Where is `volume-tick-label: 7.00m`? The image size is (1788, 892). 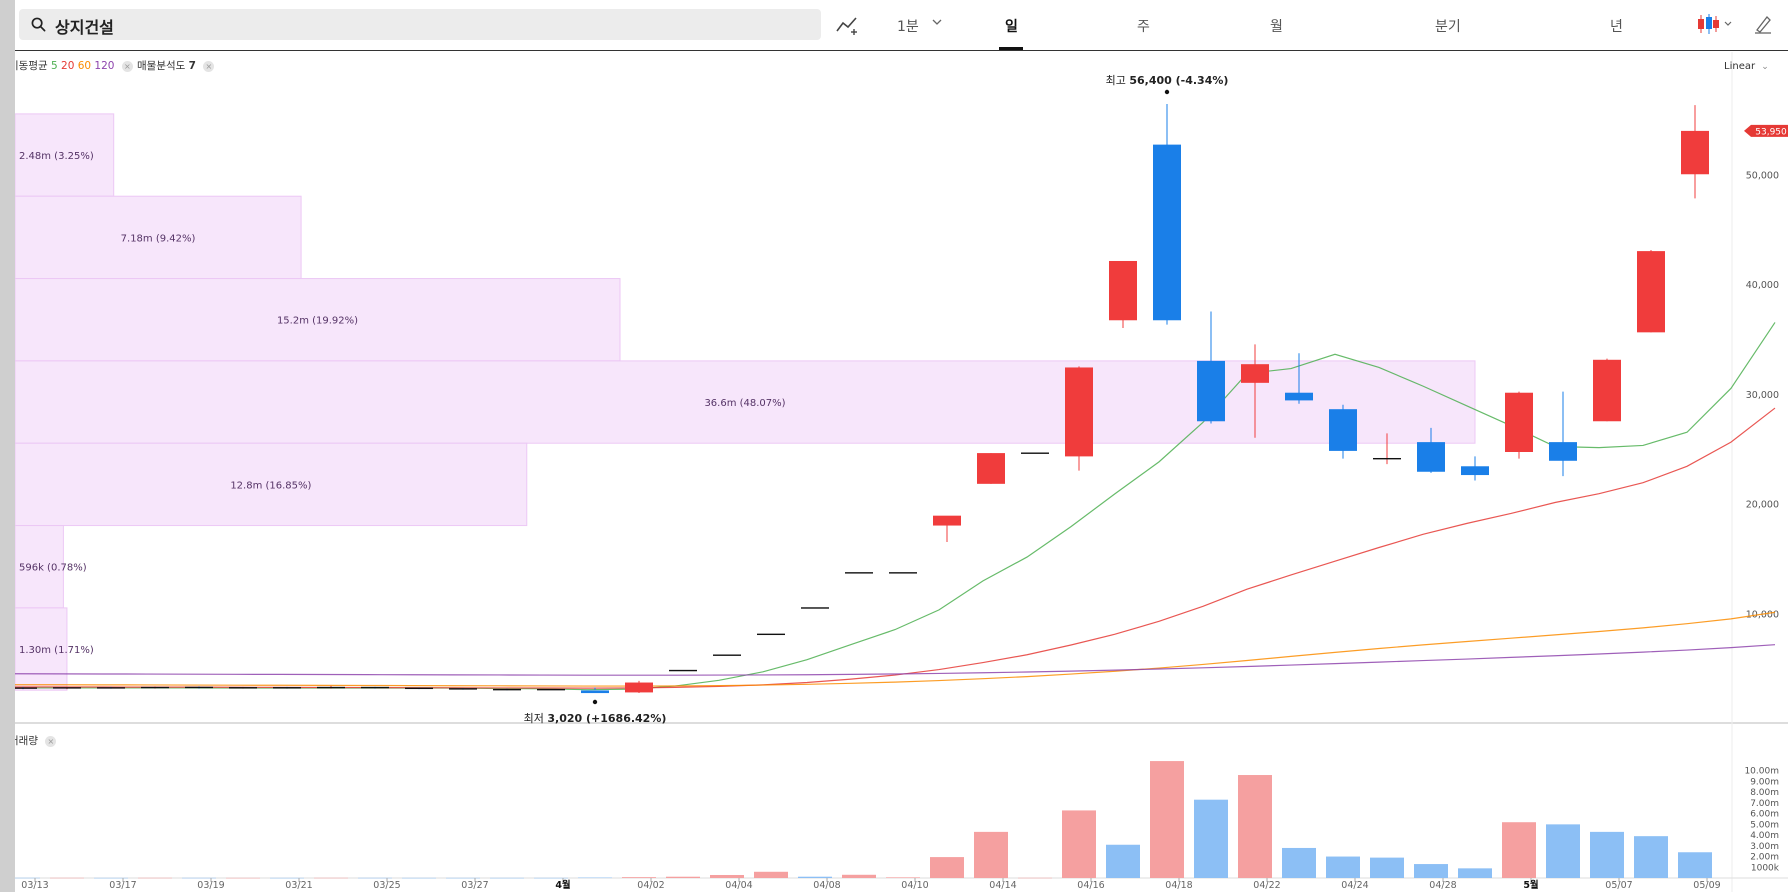
volume-tick-label: 7.00m is located at coordinates (1764, 804).